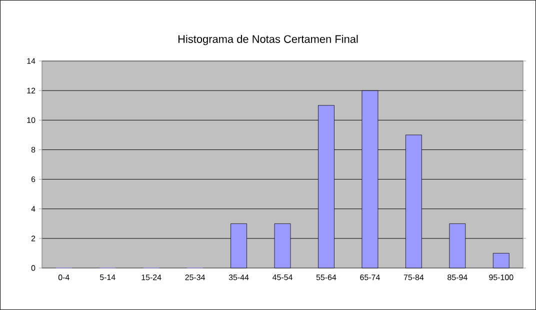  I want to click on chart-title: Histograma de Notas Certamen Final, so click(268, 40).